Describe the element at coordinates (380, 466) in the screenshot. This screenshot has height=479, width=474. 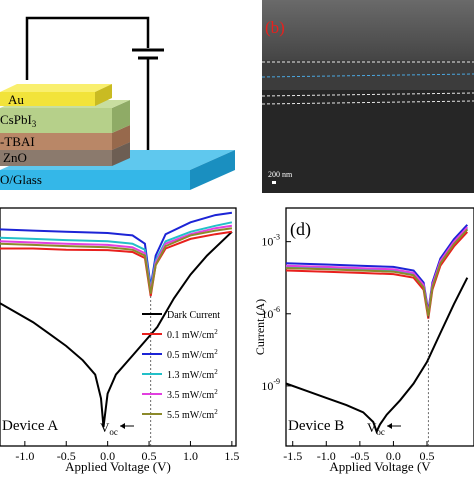
I see `x-axis-label-b: Applied Voltage (V` at that location.